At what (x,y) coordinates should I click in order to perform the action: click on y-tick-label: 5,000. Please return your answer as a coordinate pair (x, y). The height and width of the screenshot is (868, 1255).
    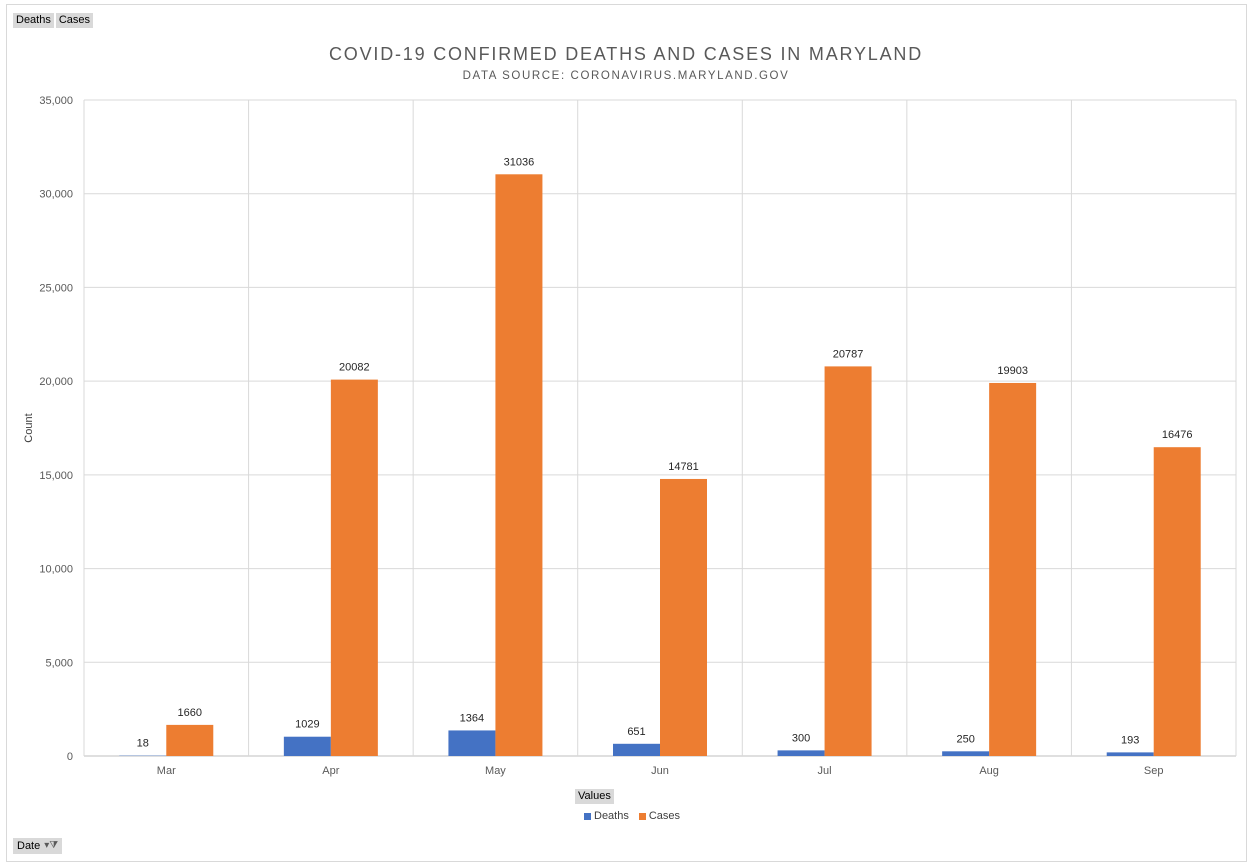
    Looking at the image, I should click on (59, 663).